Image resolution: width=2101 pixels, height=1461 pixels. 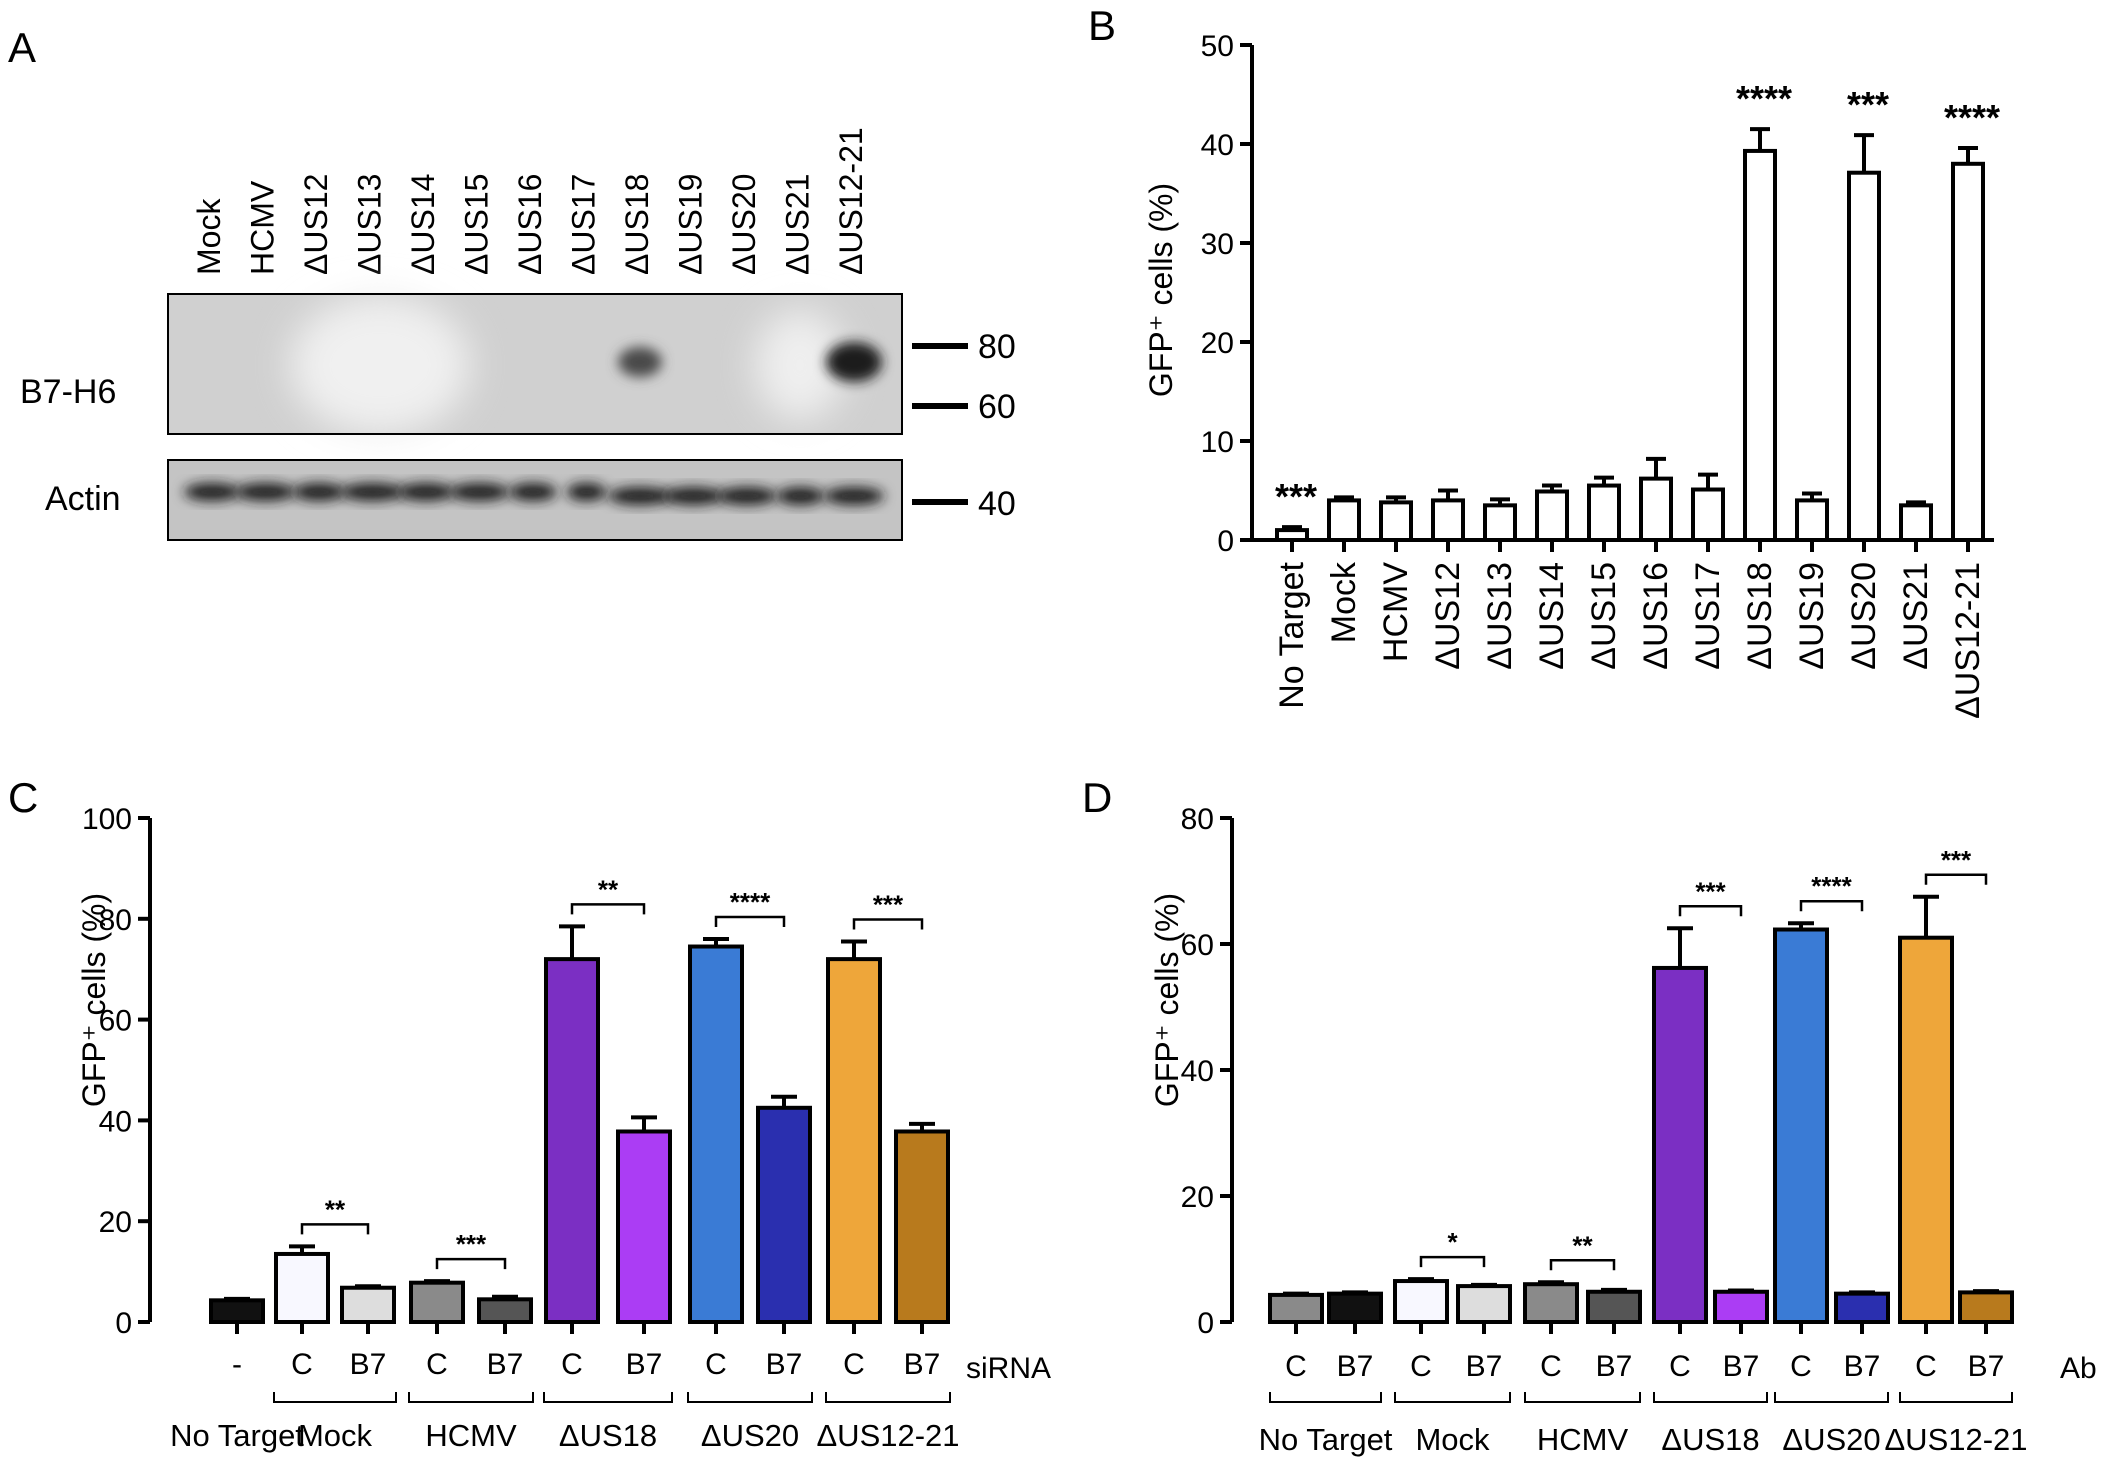 What do you see at coordinates (1831, 886) in the screenshot?
I see `significance-label: ****` at bounding box center [1831, 886].